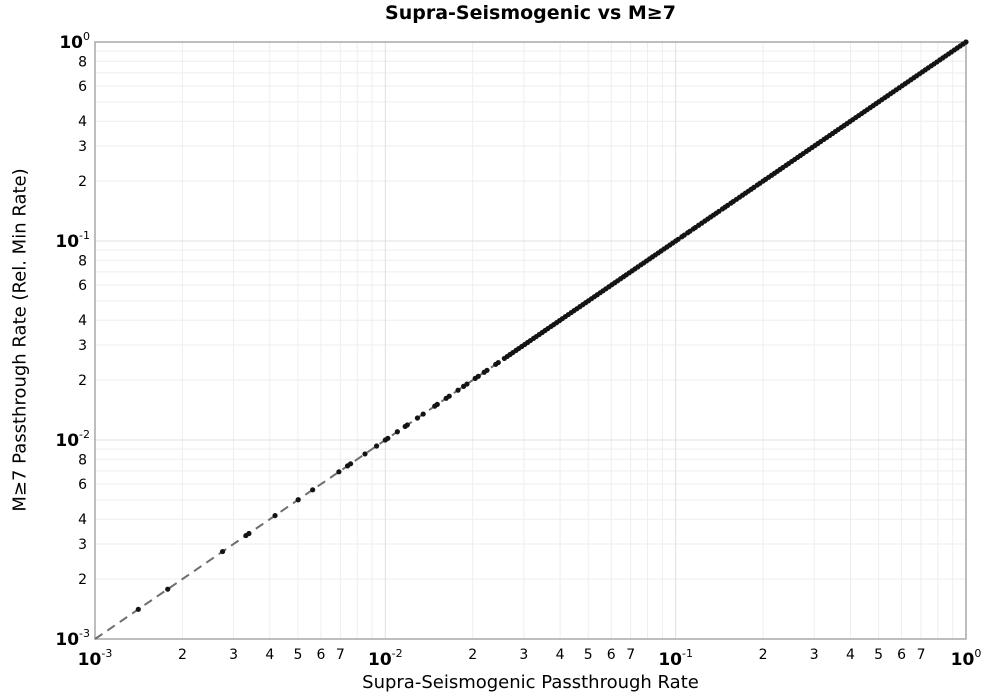  What do you see at coordinates (675, 658) in the screenshot?
I see `x-major-tick-label: 10⁻¹` at bounding box center [675, 658].